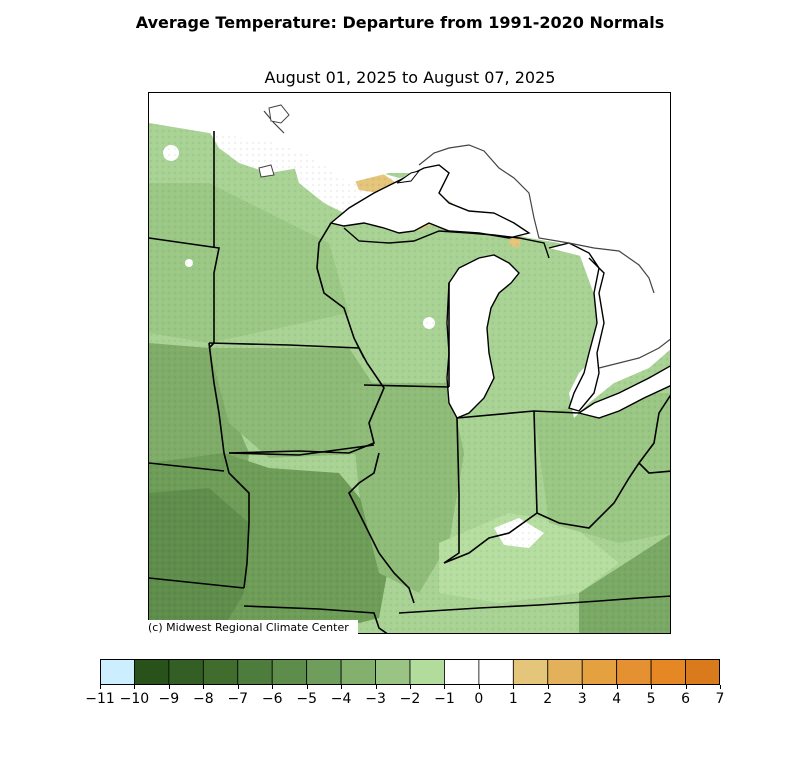 The height and width of the screenshot is (771, 800). I want to click on lake-erie, so click(623, 392).